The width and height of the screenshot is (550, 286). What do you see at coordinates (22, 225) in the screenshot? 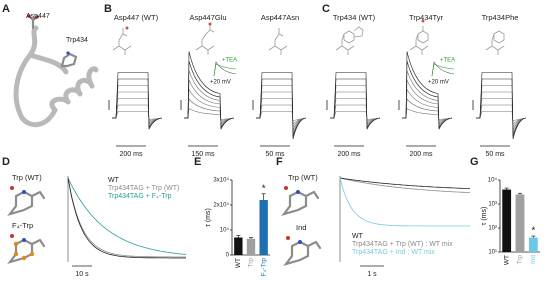
I see `molecule-label: F₄-Trp` at bounding box center [22, 225].